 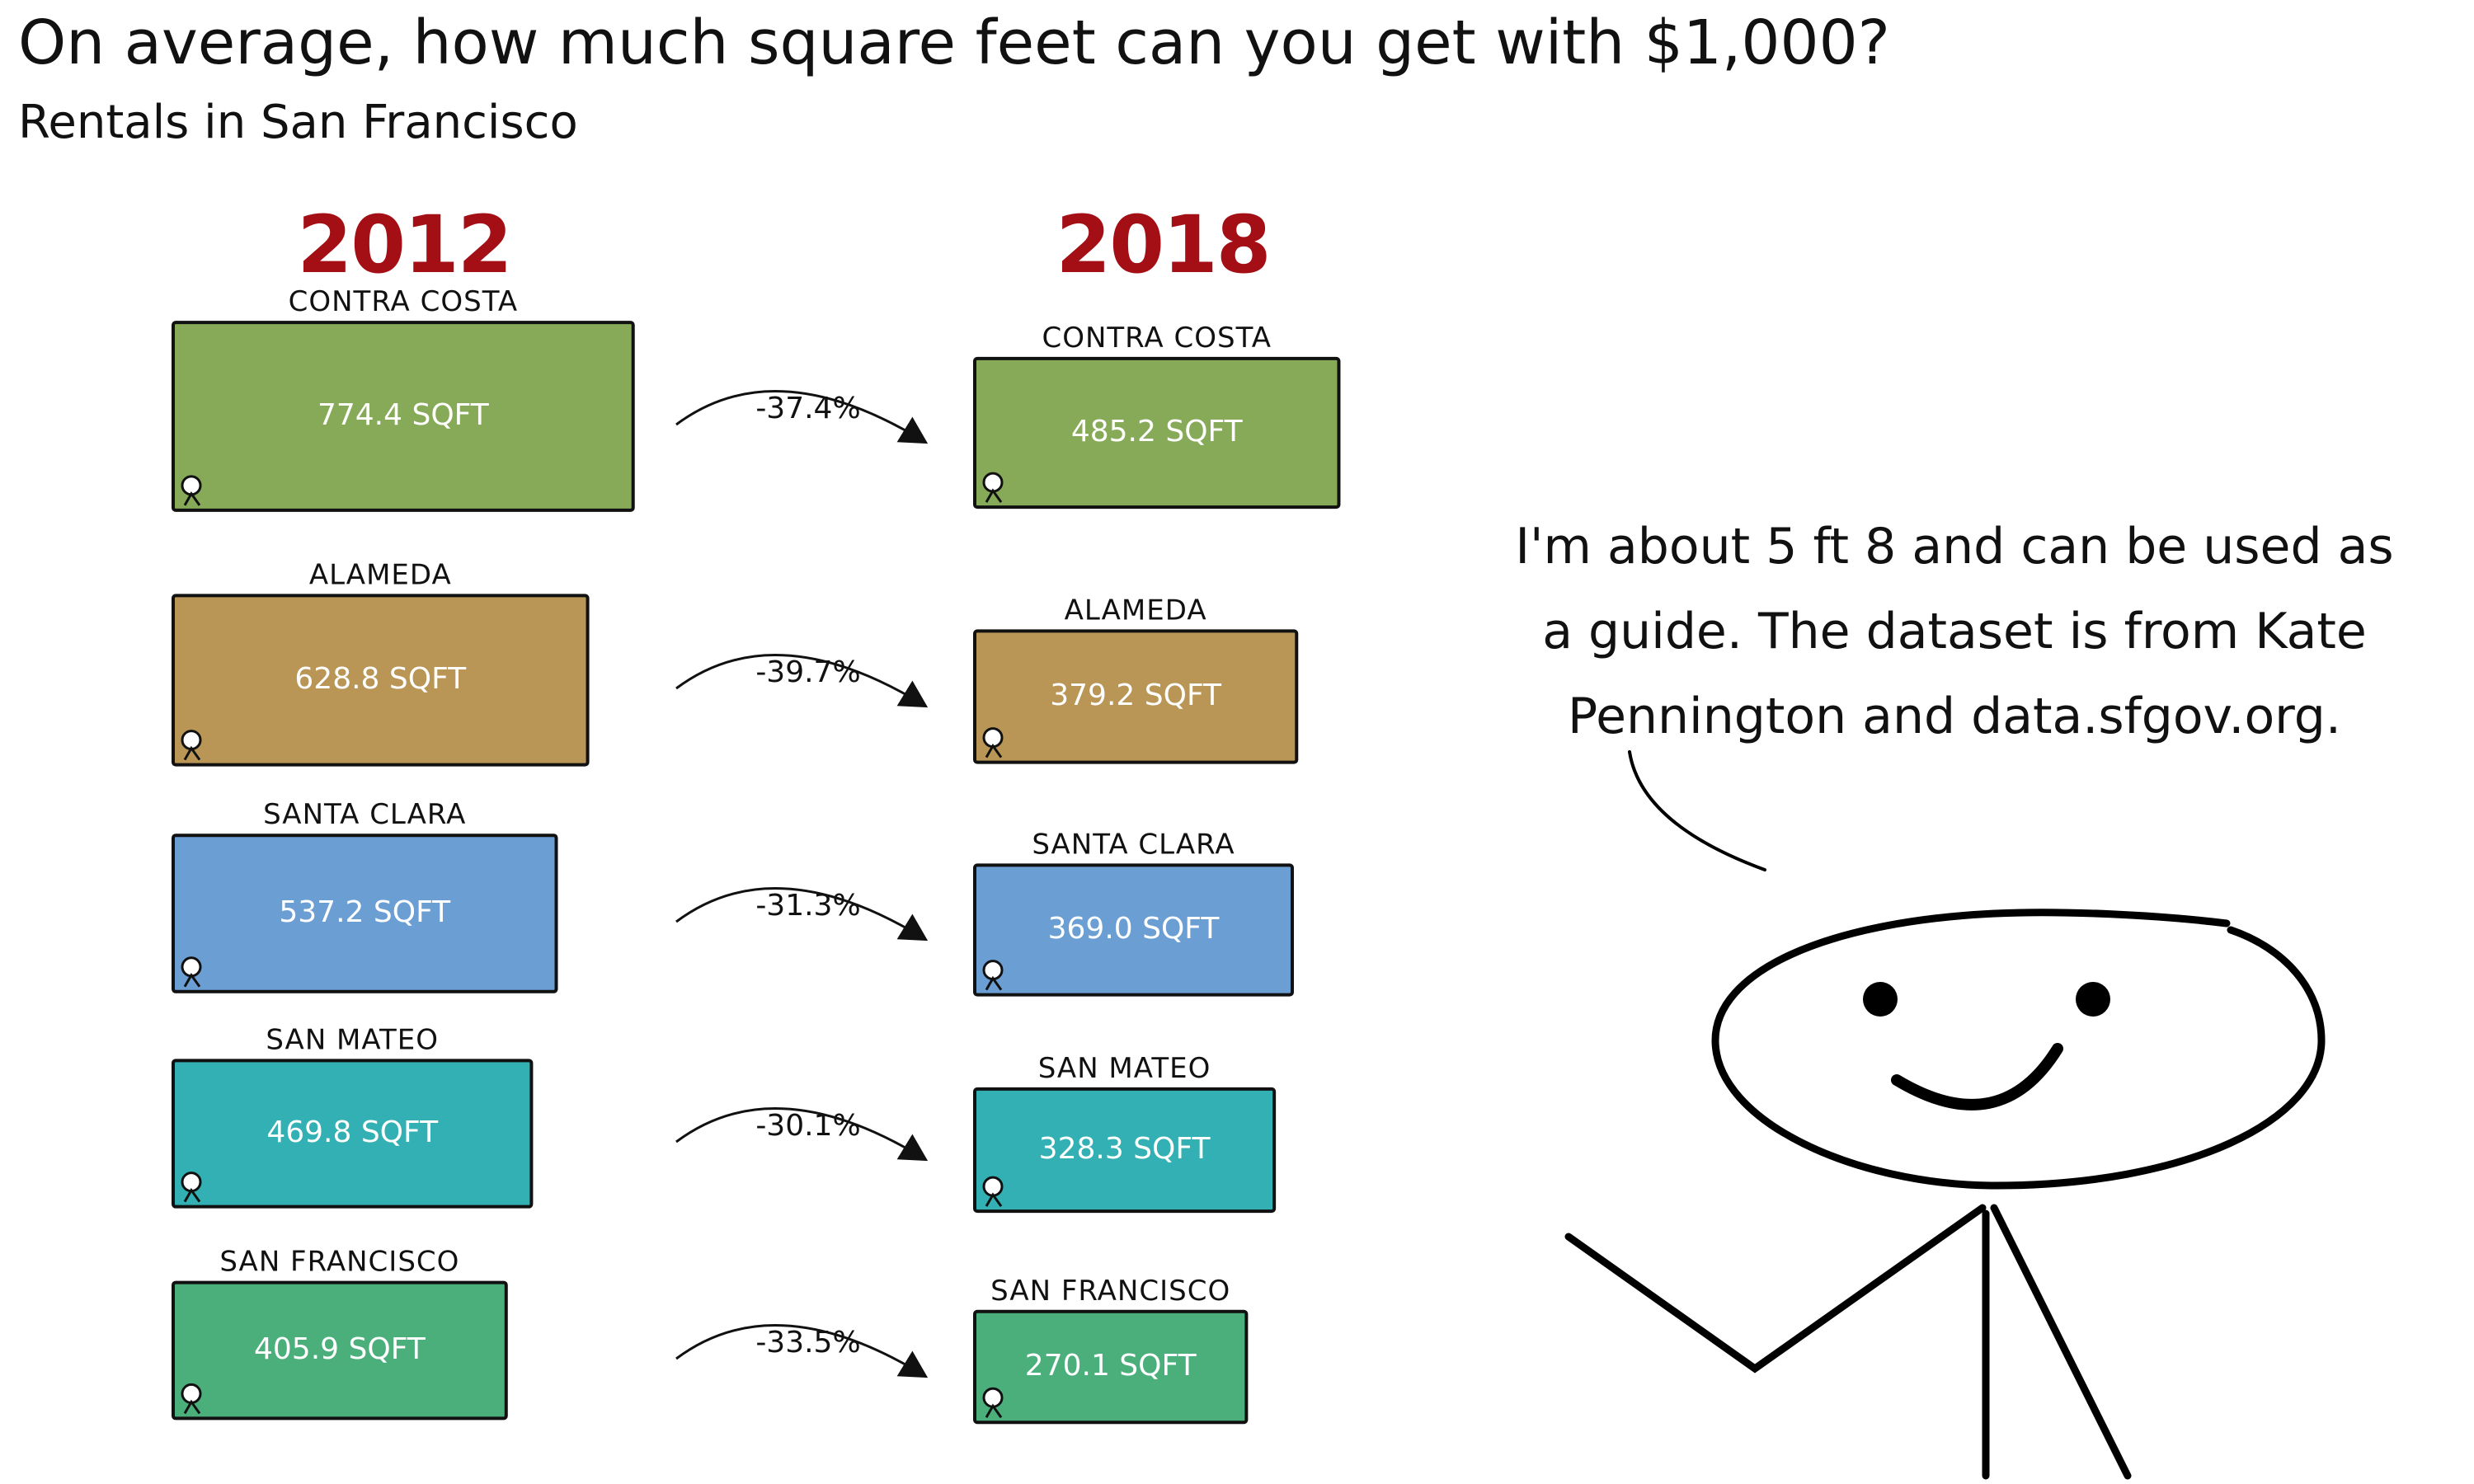 I want to click on change-arrow-san-mateo, so click(x=802, y=1134).